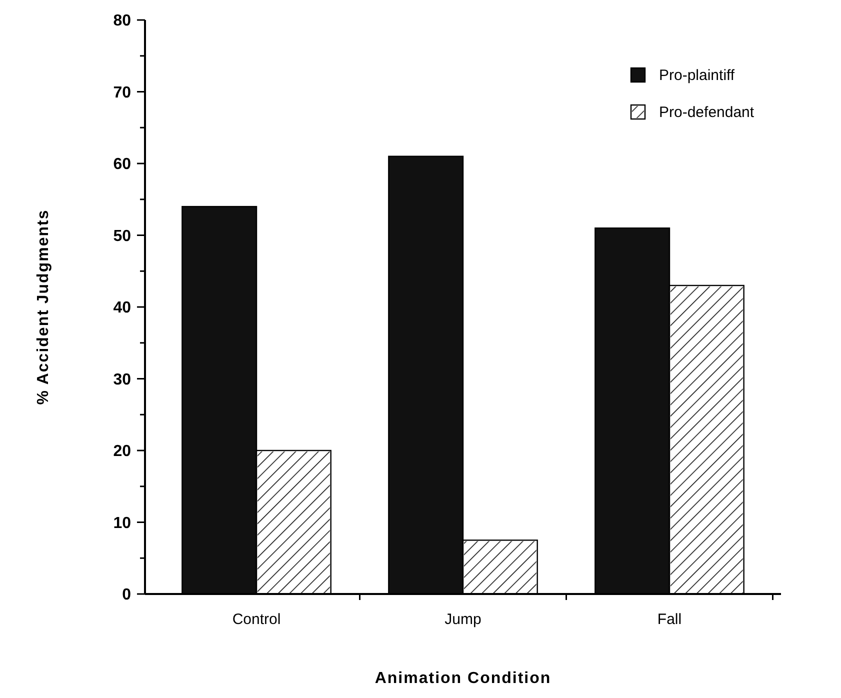  What do you see at coordinates (463, 678) in the screenshot?
I see `x-axis-title: Animation Condition` at bounding box center [463, 678].